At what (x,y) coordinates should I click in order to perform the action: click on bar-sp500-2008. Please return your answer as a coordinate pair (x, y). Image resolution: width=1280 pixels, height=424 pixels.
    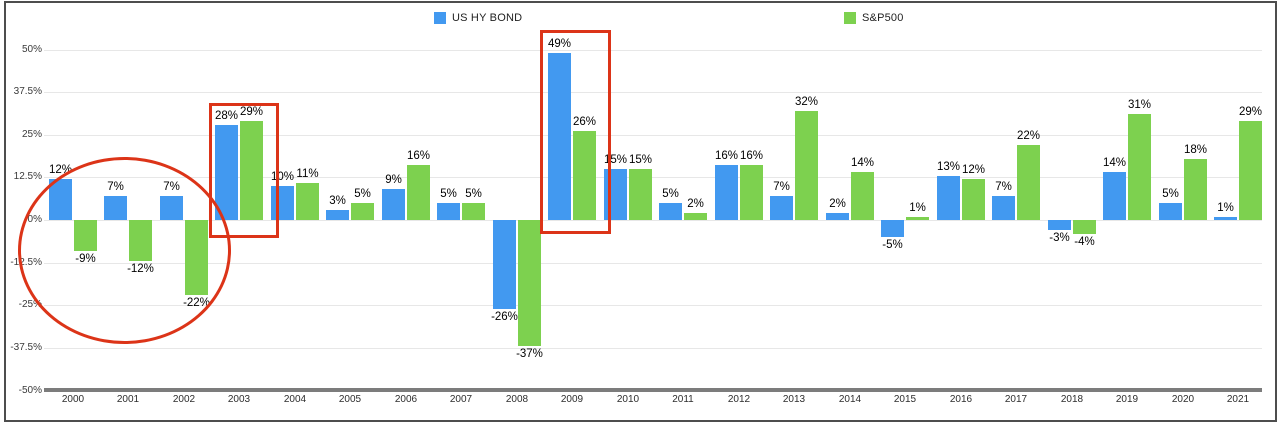
    Looking at the image, I should click on (529, 283).